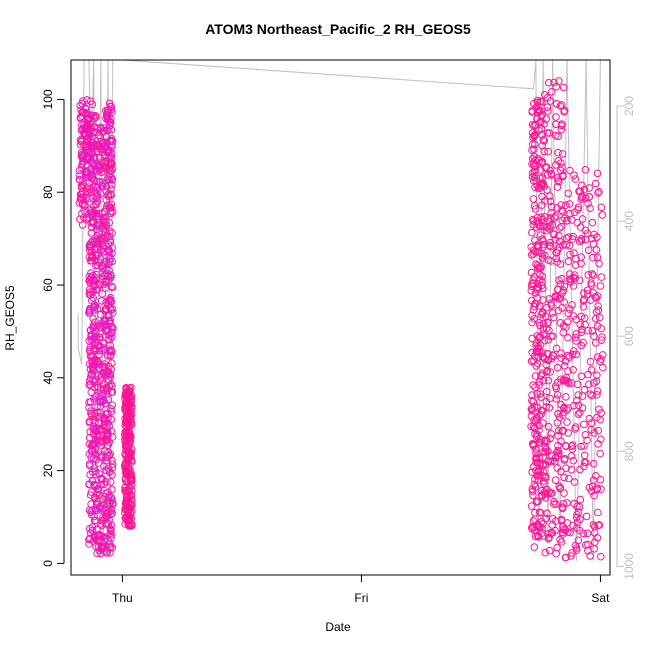 Image resolution: width=650 pixels, height=650 pixels. I want to click on y2-tick-label: 600, so click(629, 336).